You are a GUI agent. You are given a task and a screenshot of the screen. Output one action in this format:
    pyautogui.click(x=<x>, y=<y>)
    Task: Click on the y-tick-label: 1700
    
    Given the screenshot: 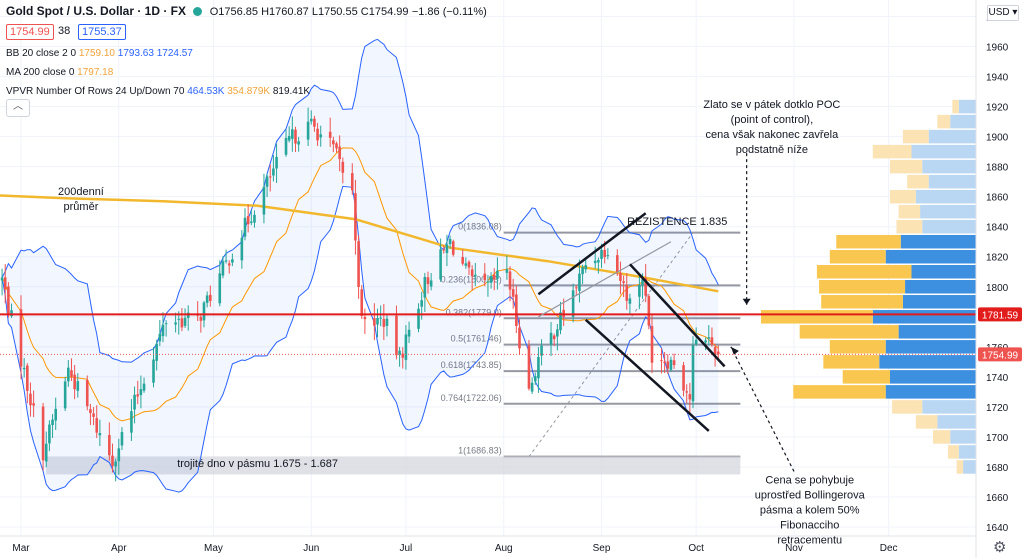 What is the action you would take?
    pyautogui.click(x=997, y=438)
    